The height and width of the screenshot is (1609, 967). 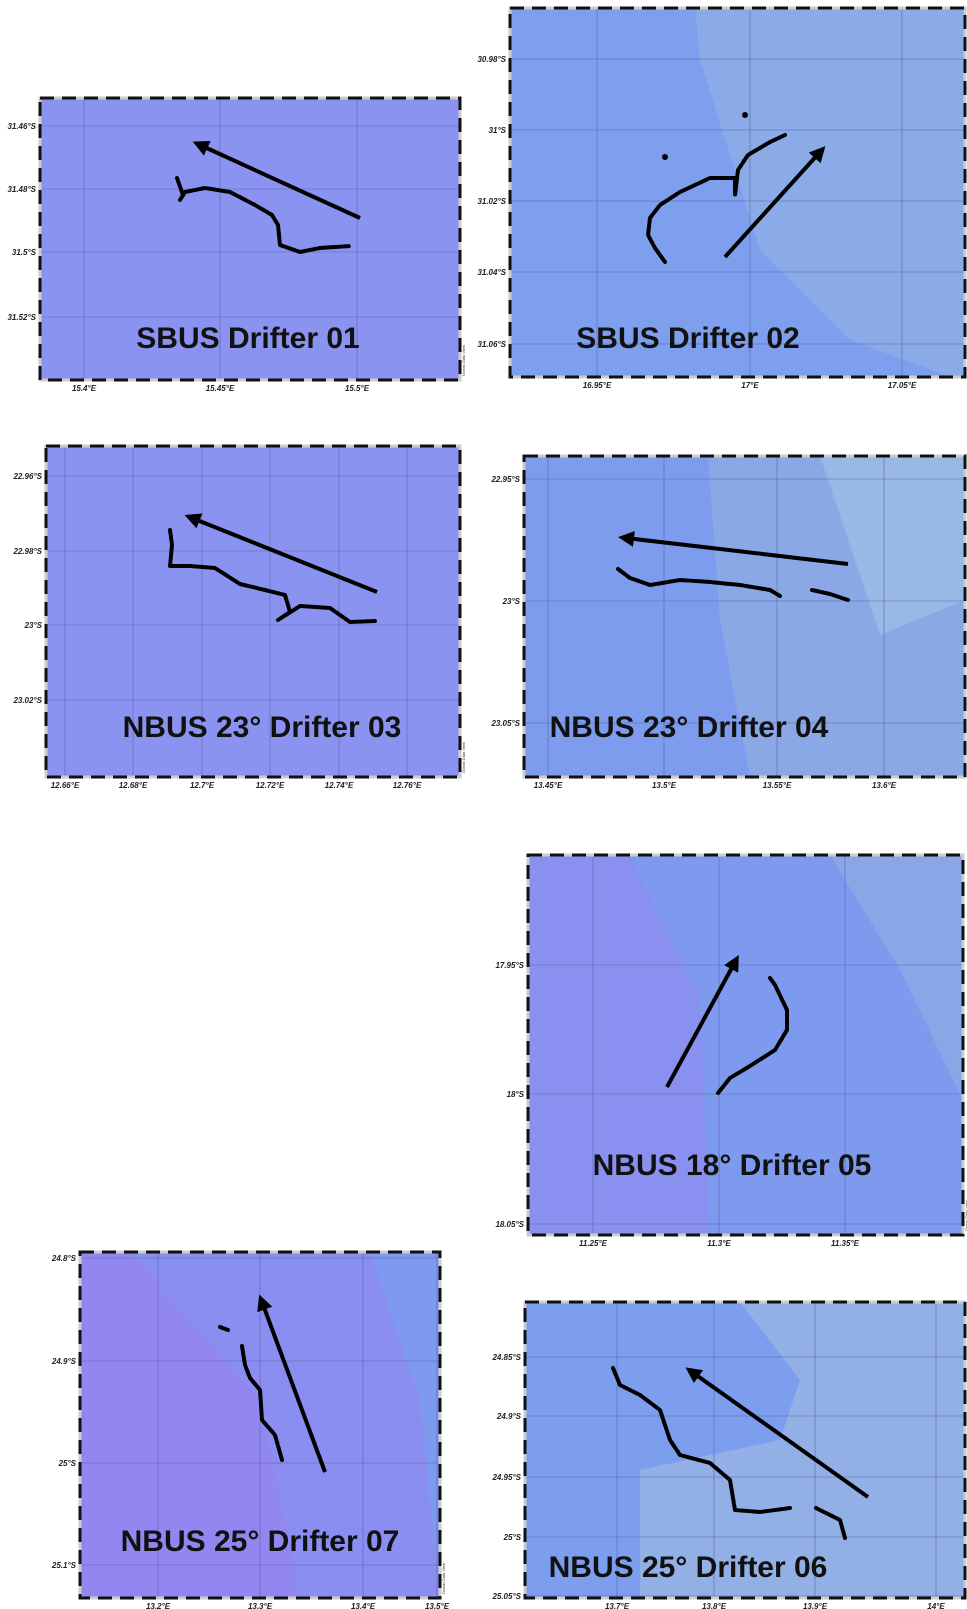 I want to click on x-tick-label: 15.45°E, so click(x=220, y=388).